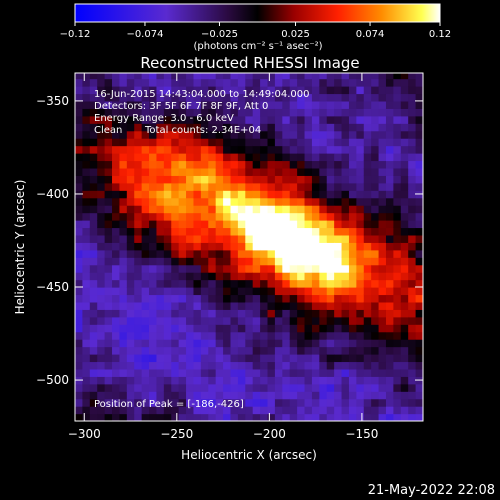 The height and width of the screenshot is (500, 500). Describe the element at coordinates (20, 247) in the screenshot. I see `y-axis-label: Heliocentric Y (arcsec)` at that location.